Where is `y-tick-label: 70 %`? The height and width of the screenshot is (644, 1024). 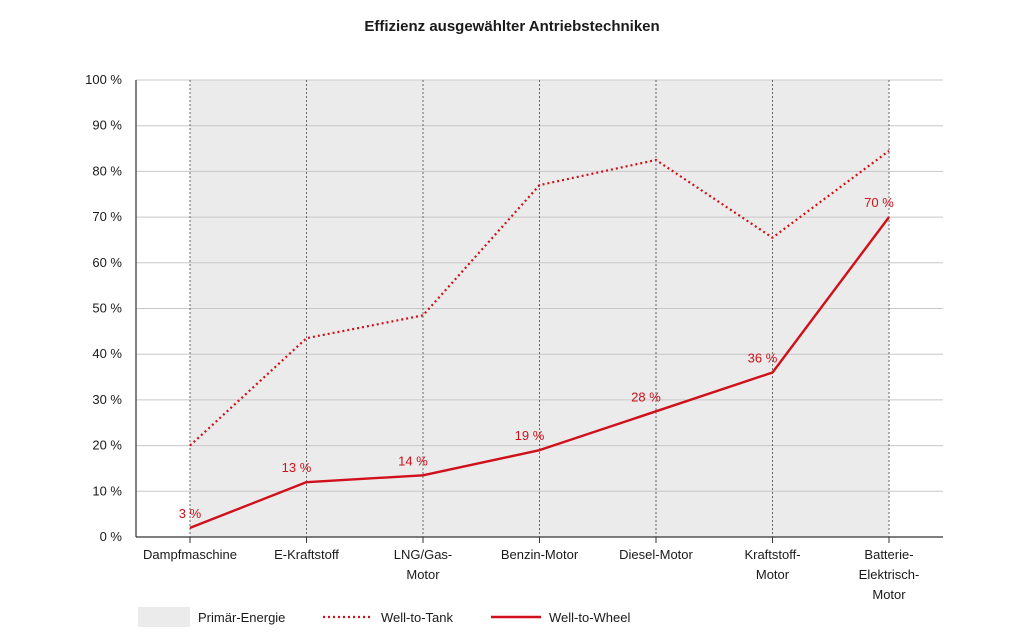 y-tick-label: 70 % is located at coordinates (107, 216).